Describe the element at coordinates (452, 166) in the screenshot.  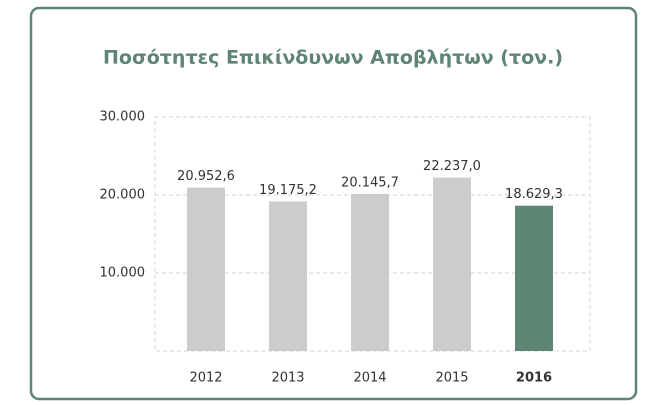
I see `data-label: 22.237,0` at that location.